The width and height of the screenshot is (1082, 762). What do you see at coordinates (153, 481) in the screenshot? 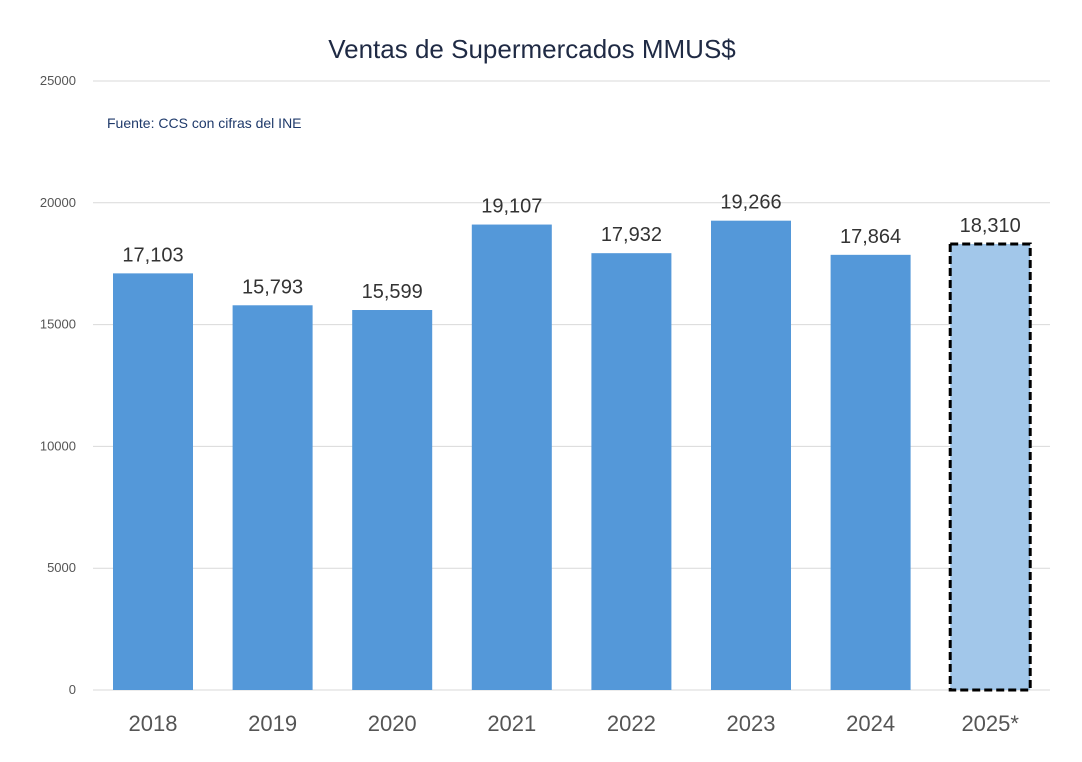
I see `bar-2018` at bounding box center [153, 481].